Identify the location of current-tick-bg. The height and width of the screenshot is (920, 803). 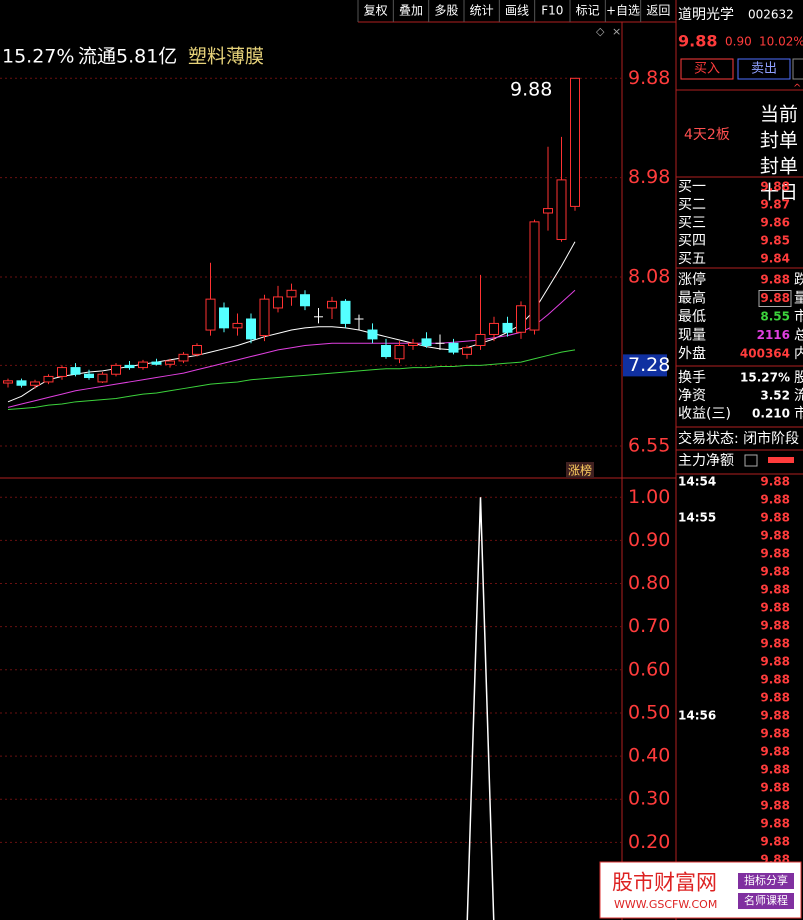
(645, 365).